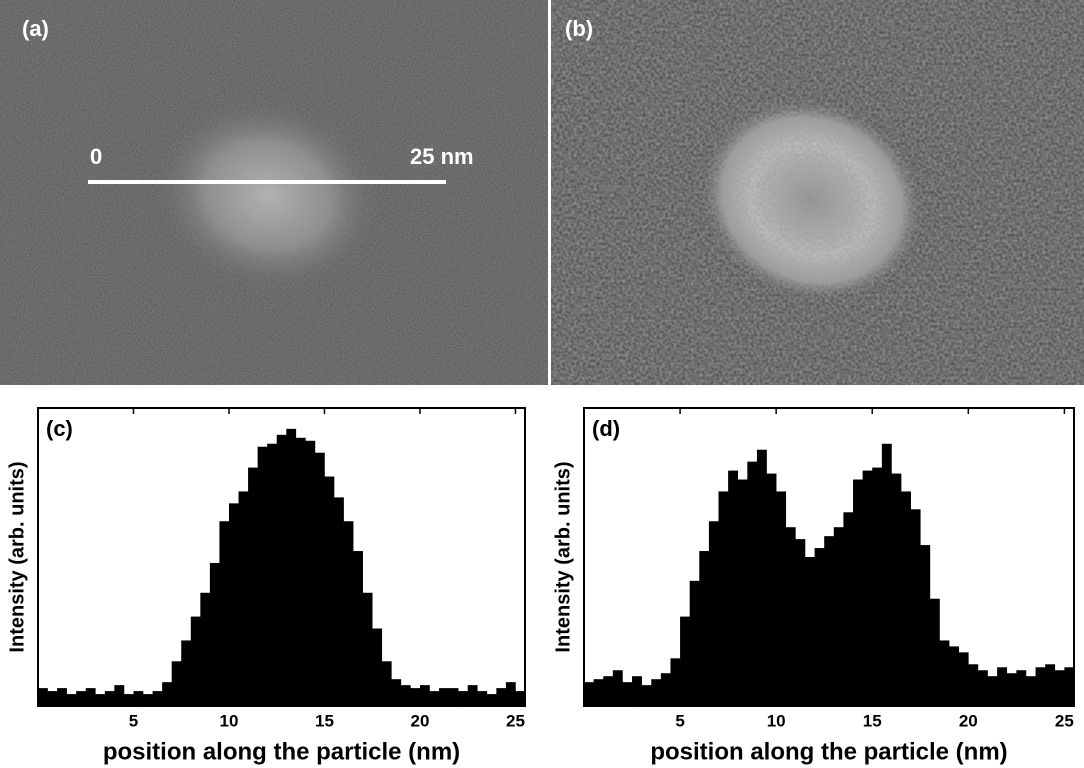 The image size is (1084, 768). Describe the element at coordinates (606, 428) in the screenshot. I see `panel-label: (d)` at that location.